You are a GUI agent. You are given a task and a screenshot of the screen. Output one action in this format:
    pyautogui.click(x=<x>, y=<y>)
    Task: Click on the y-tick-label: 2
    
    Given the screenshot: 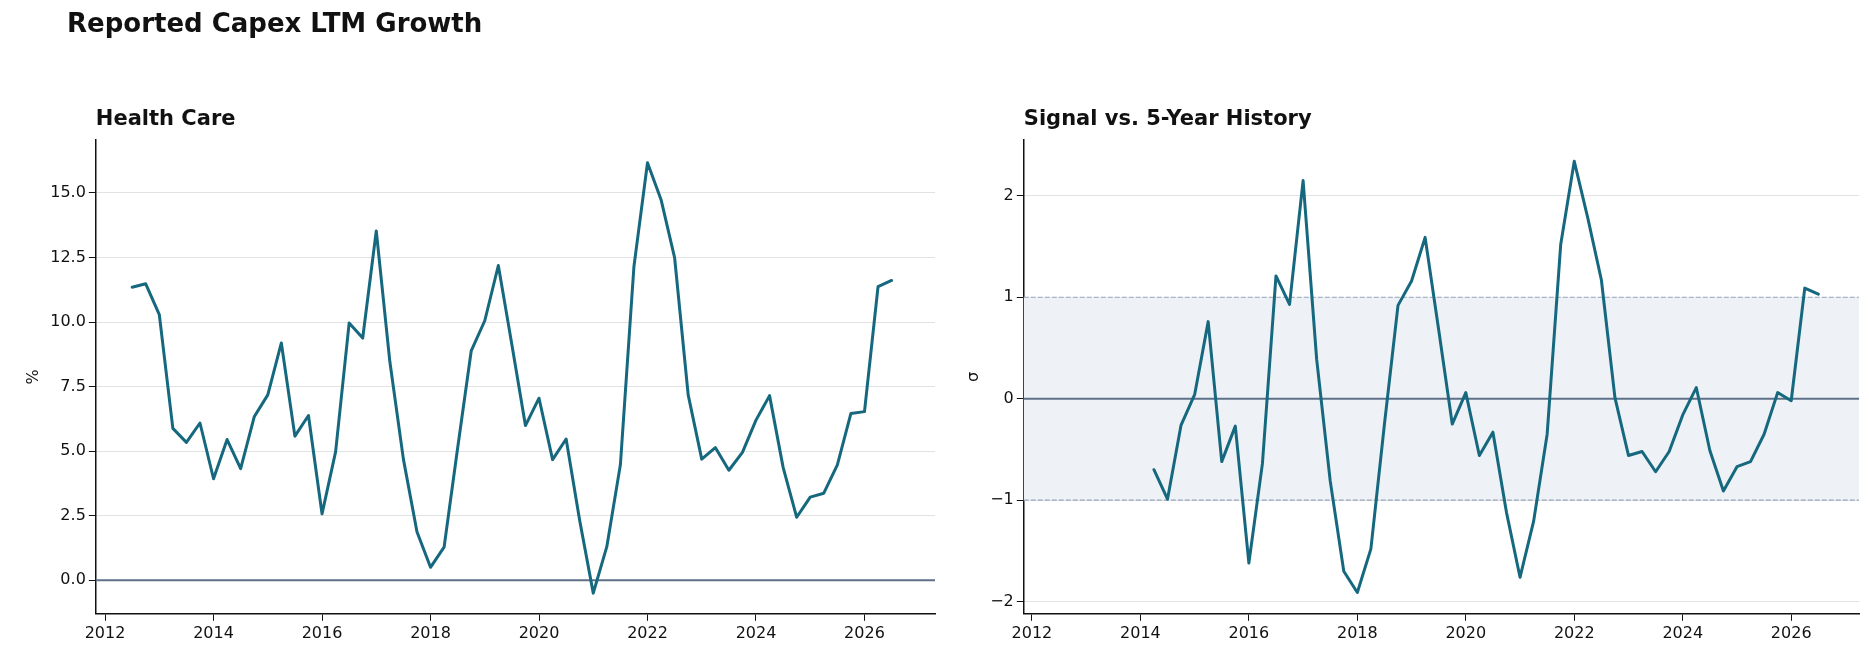 What is the action you would take?
    pyautogui.click(x=1008, y=194)
    